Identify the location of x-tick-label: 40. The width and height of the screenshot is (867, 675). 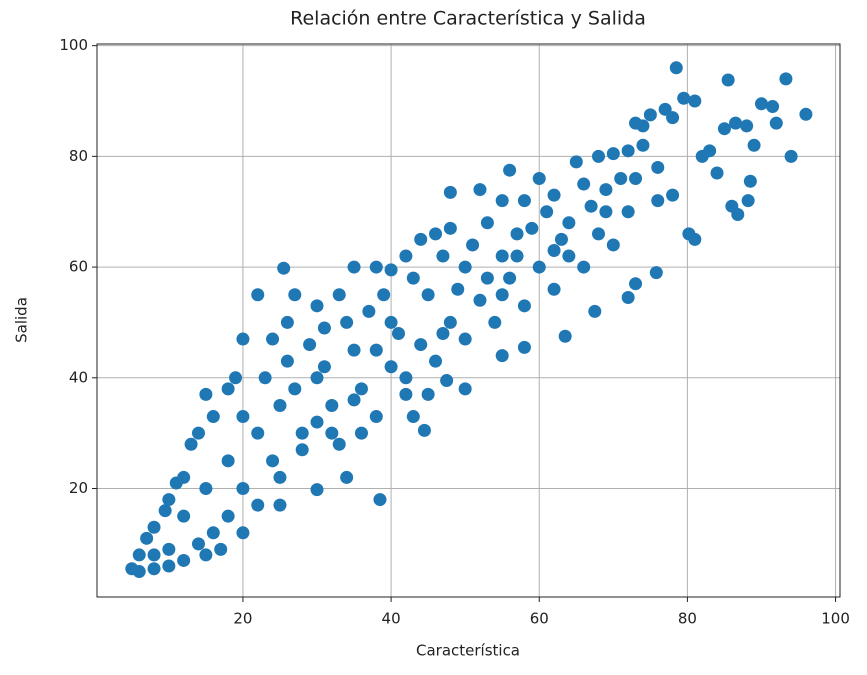
(391, 619).